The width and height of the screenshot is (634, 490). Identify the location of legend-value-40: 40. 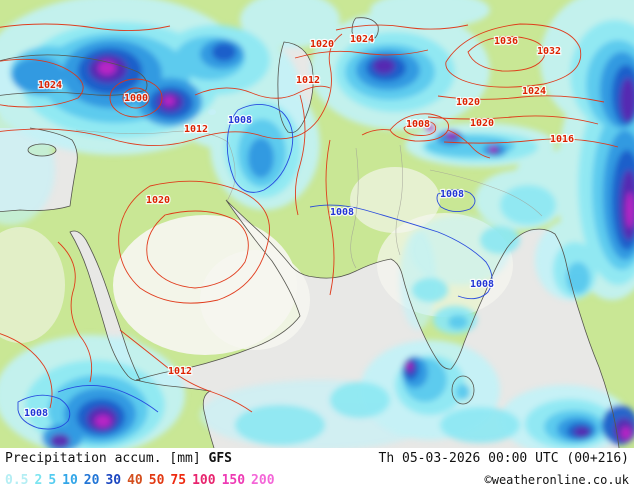
(135, 480).